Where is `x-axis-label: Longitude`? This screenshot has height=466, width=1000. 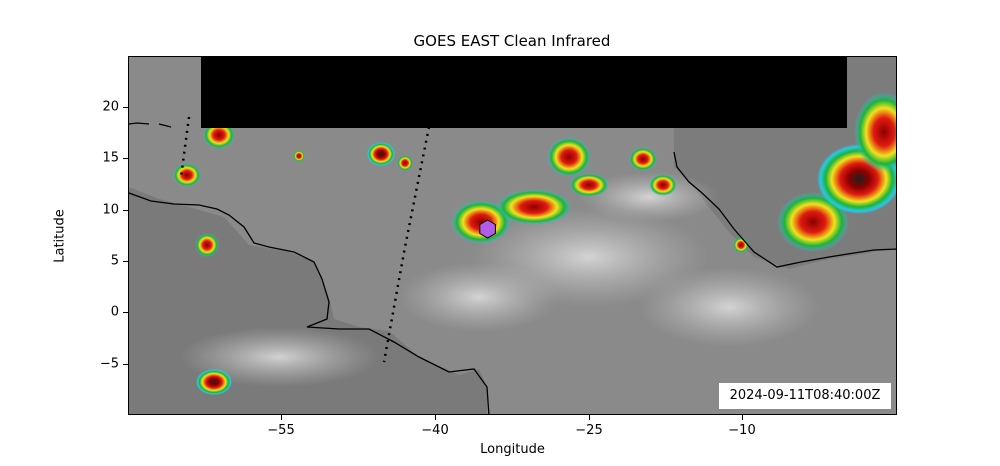 x-axis-label: Longitude is located at coordinates (512, 449).